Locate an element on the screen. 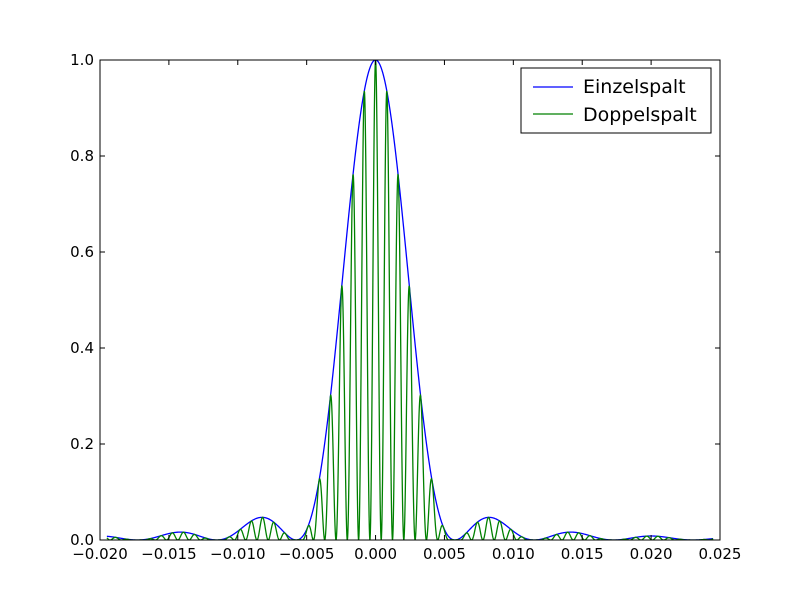 The image size is (800, 600). legend: Einzelspalt Doppelspalt is located at coordinates (616, 100).